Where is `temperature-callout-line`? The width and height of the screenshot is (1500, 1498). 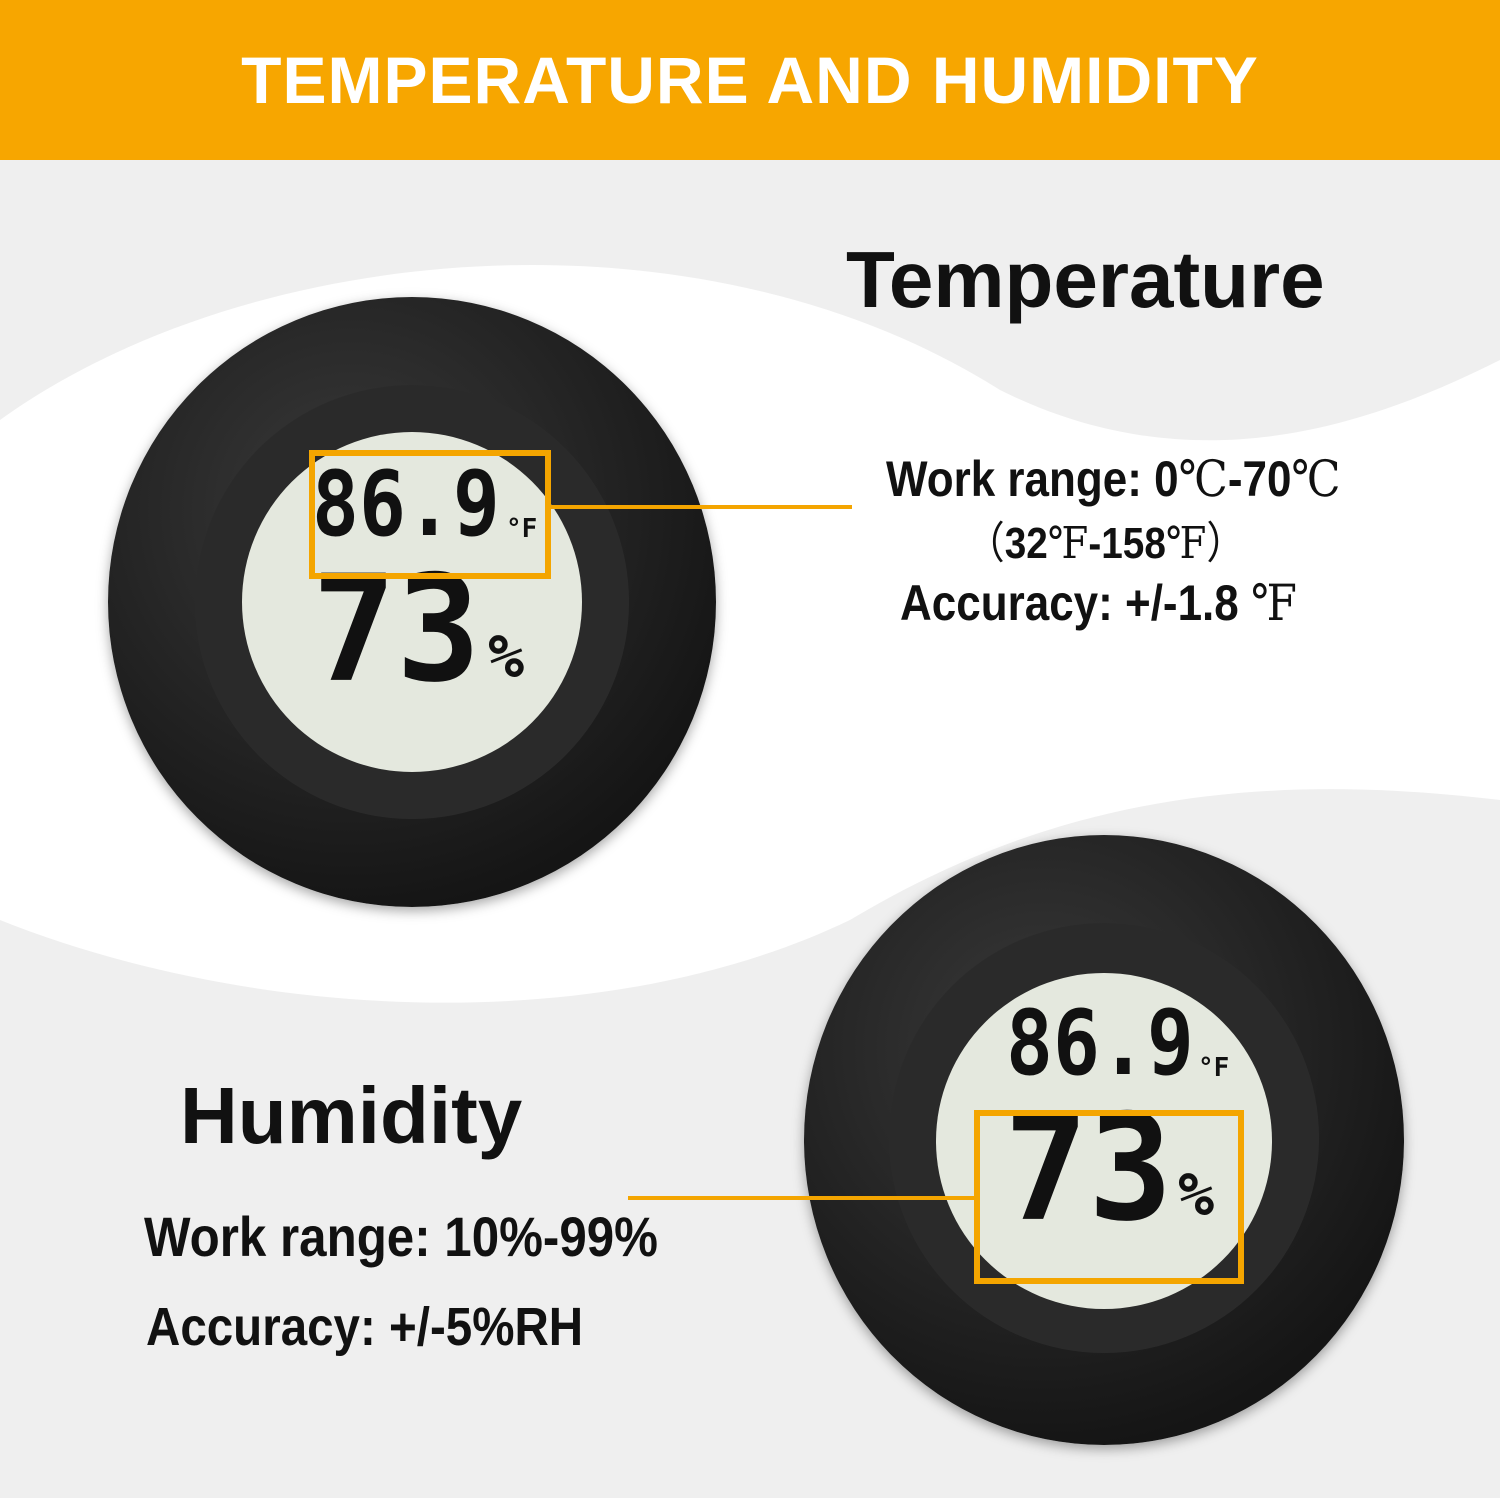
temperature-callout-line is located at coordinates (700, 507).